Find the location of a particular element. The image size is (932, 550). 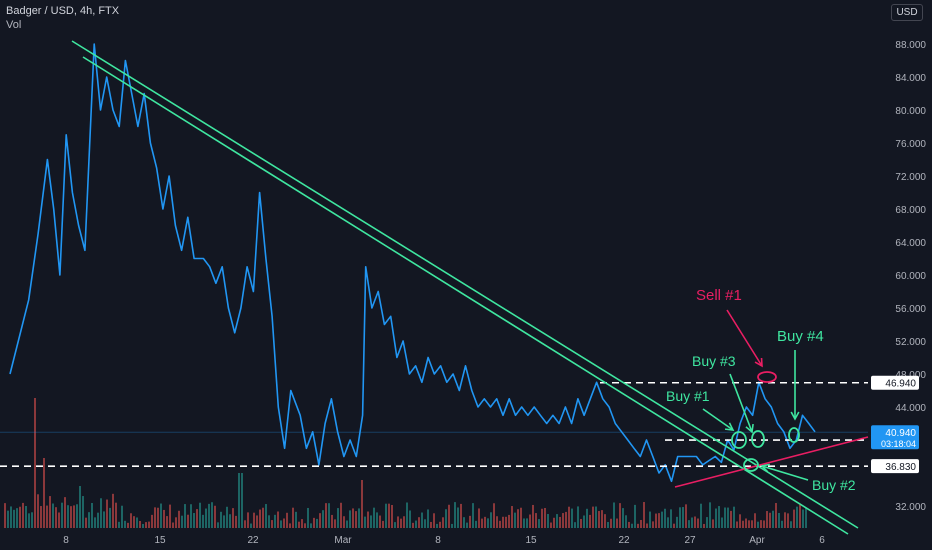

symbol-title: Badger / USD, 4h, FTX is located at coordinates (63, 11).